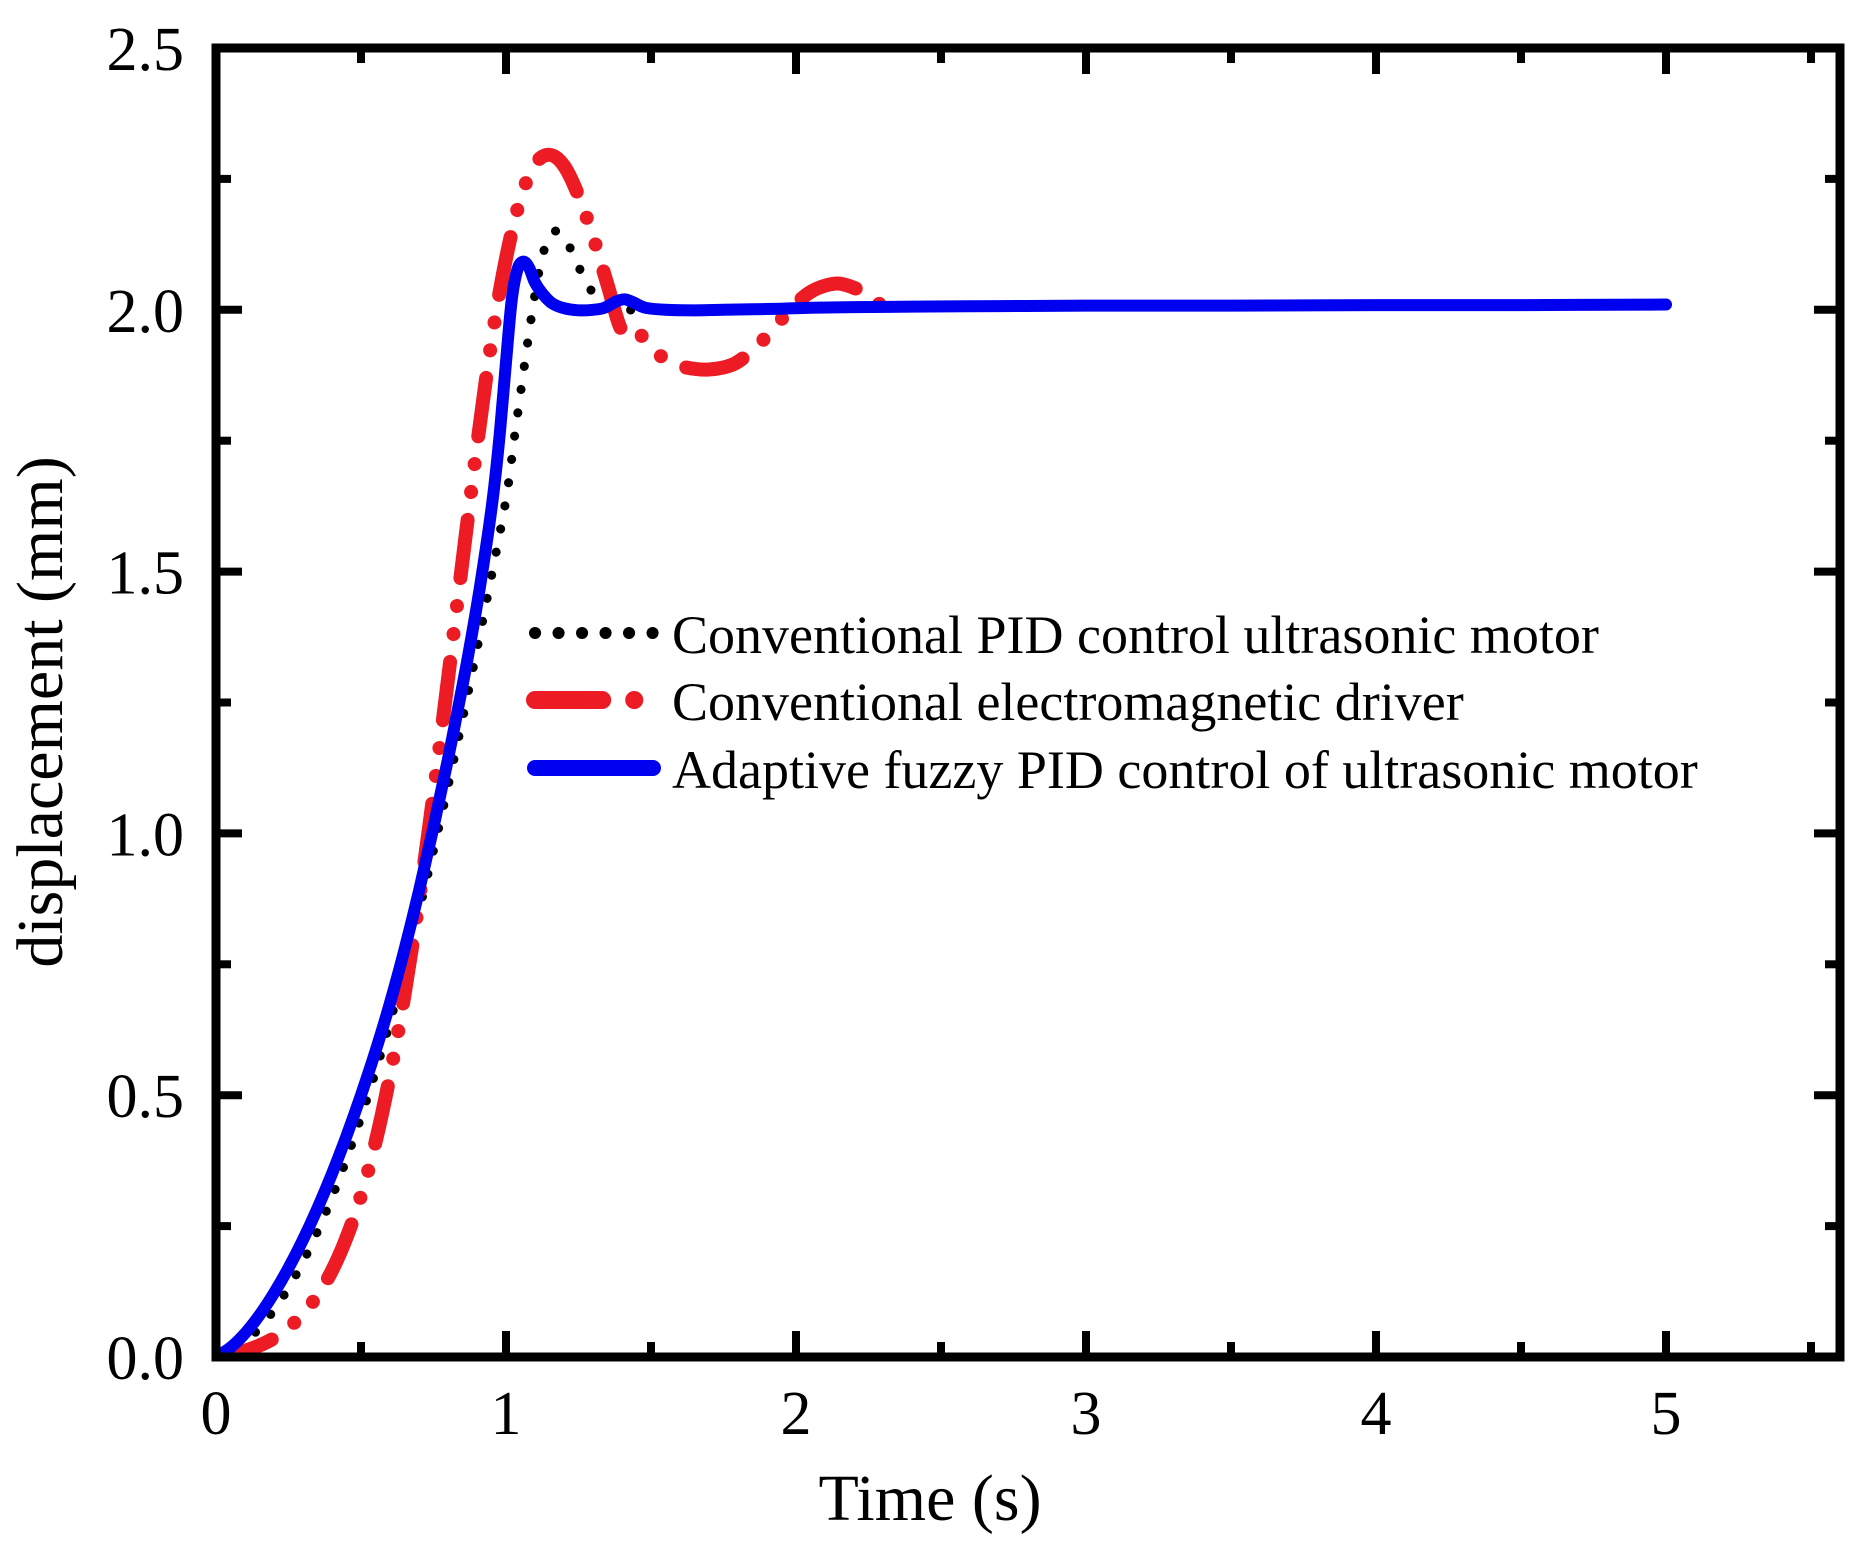  What do you see at coordinates (146, 50) in the screenshot?
I see `y-tick-label-5: 2.5` at bounding box center [146, 50].